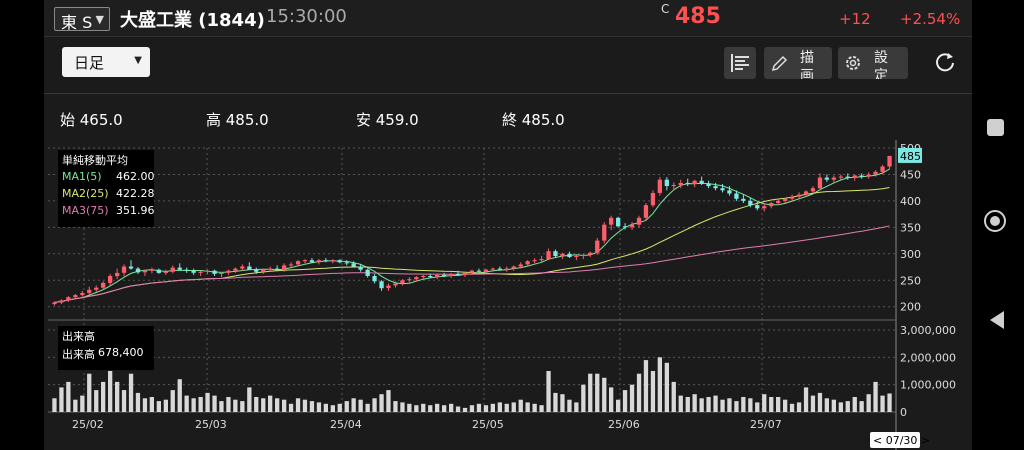  I want to click on price-change: +12, so click(855, 19).